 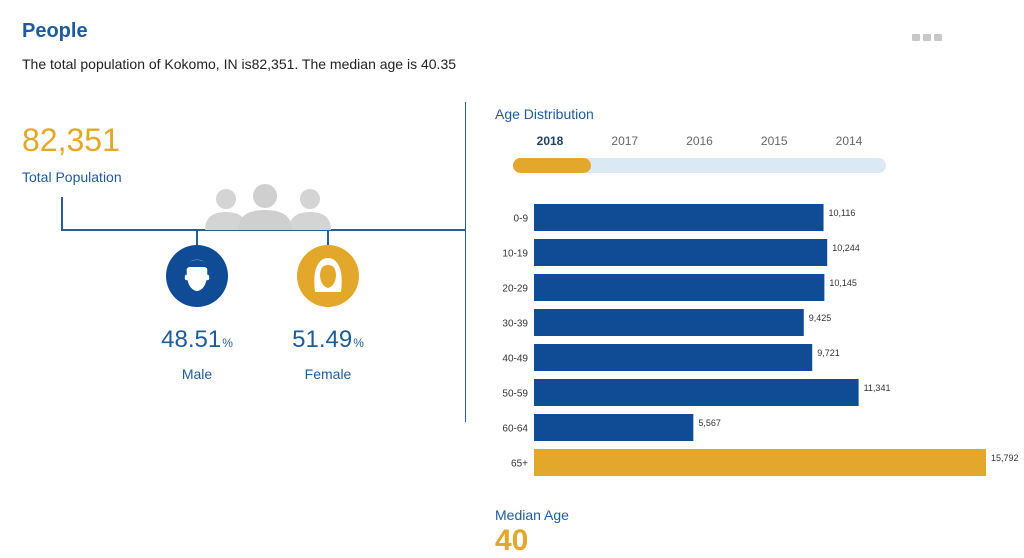 I want to click on page-title: People, so click(x=55, y=31).